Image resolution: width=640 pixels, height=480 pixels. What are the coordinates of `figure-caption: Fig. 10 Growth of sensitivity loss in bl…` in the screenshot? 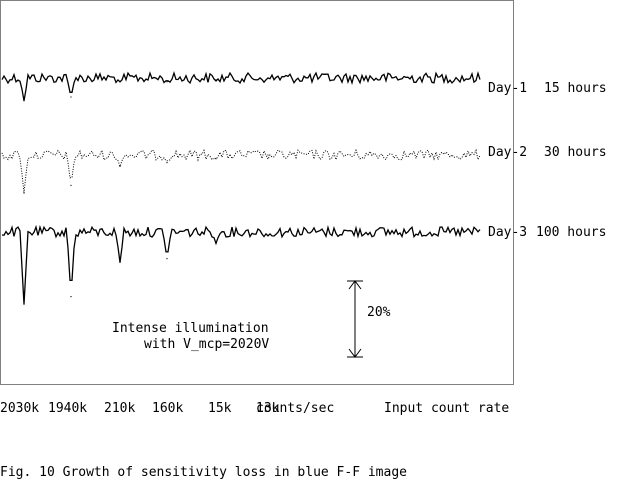 It's located at (203, 472).